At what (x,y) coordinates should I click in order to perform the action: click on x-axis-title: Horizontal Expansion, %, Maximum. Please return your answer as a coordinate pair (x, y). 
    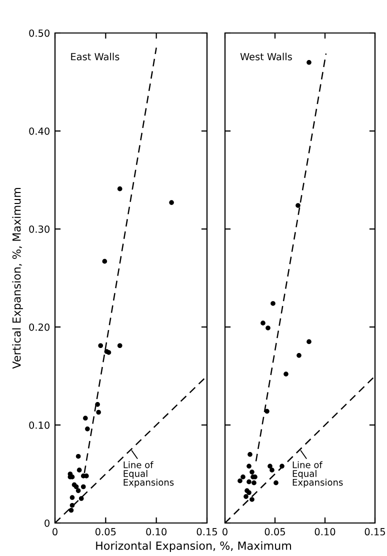
    Looking at the image, I should click on (194, 546).